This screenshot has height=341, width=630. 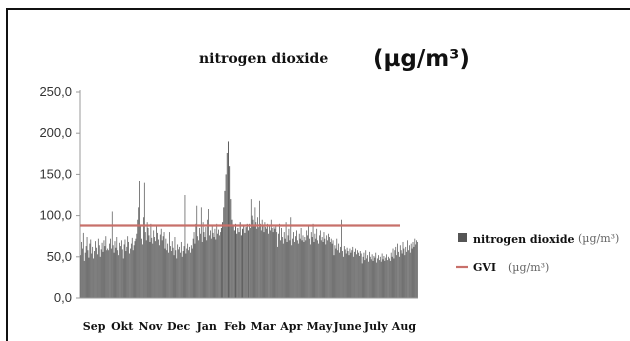 I want to click on legend-label-gvi: GVI, so click(x=484, y=267).